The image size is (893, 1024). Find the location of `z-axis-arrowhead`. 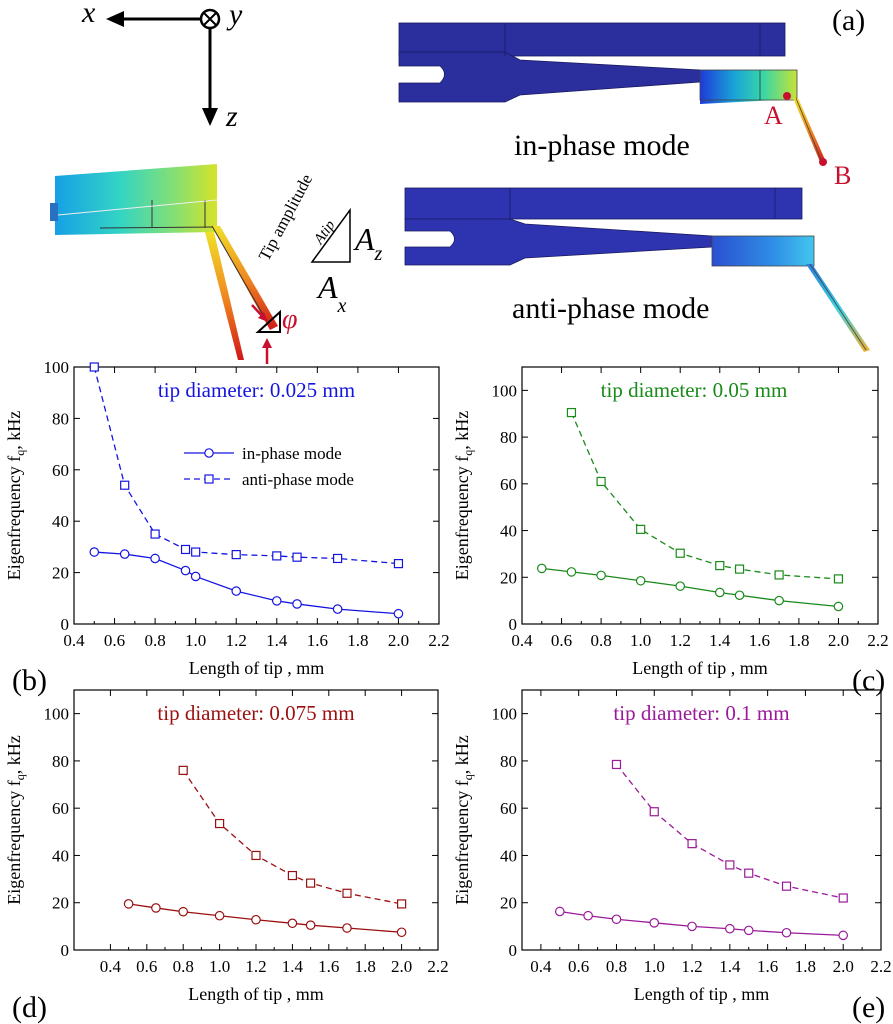

z-axis-arrowhead is located at coordinates (210, 117).